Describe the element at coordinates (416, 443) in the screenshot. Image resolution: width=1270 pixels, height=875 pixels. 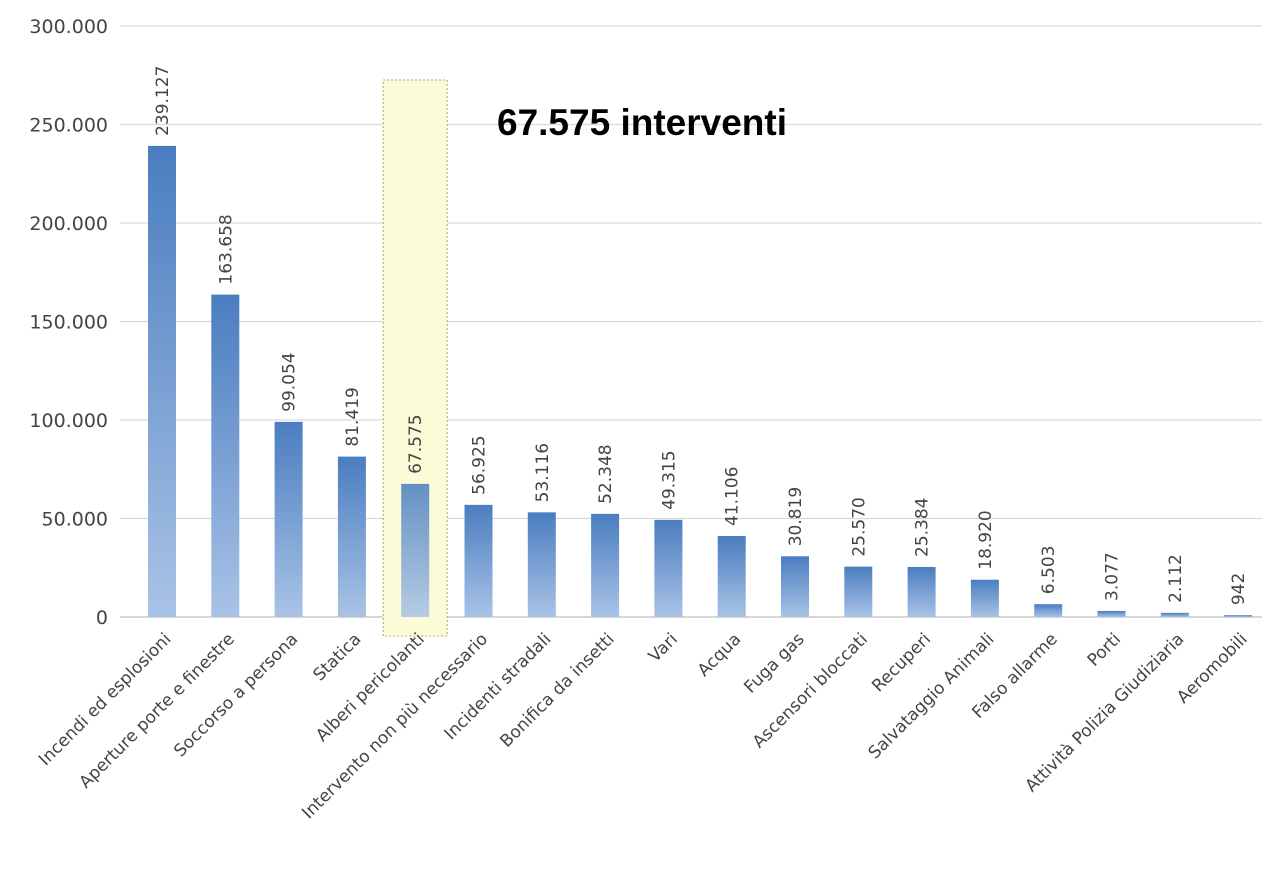
I see `data-label: 67.575` at that location.